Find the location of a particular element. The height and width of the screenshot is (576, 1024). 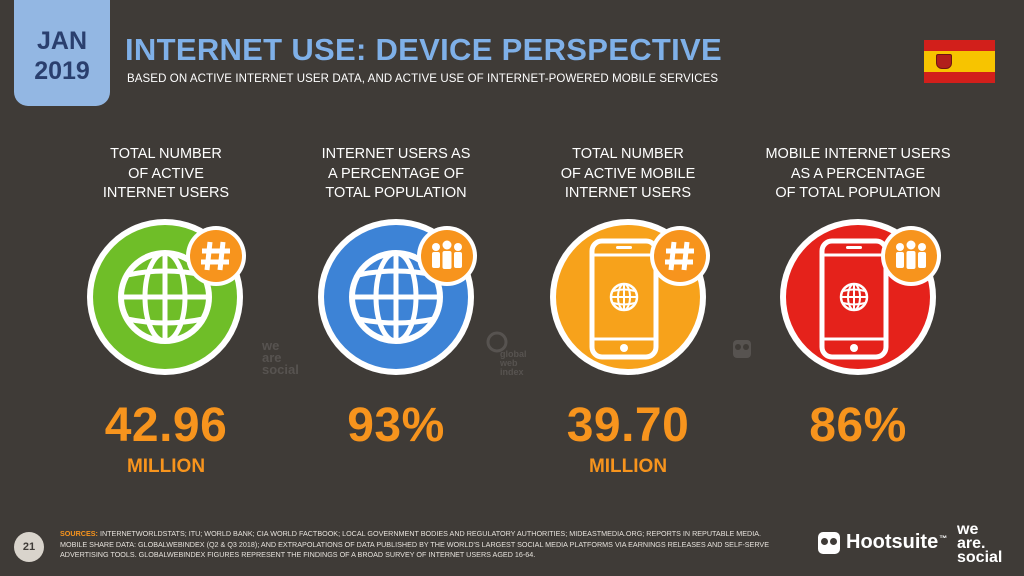

gwi-watermark: global web index is located at coordinates (513, 363).